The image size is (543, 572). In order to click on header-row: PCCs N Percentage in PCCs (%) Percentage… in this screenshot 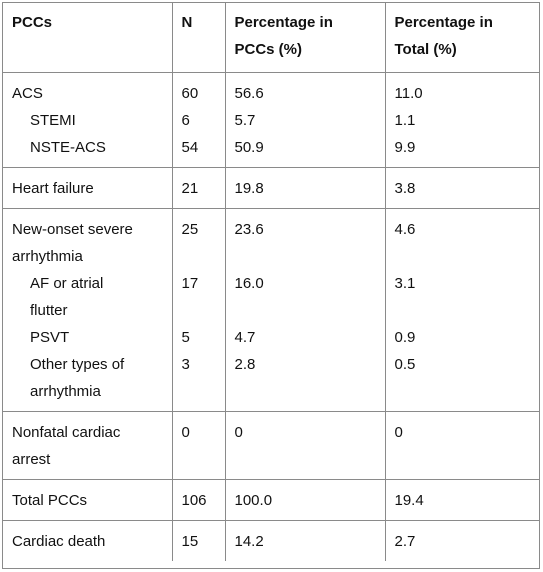, I will do `click(271, 38)`.